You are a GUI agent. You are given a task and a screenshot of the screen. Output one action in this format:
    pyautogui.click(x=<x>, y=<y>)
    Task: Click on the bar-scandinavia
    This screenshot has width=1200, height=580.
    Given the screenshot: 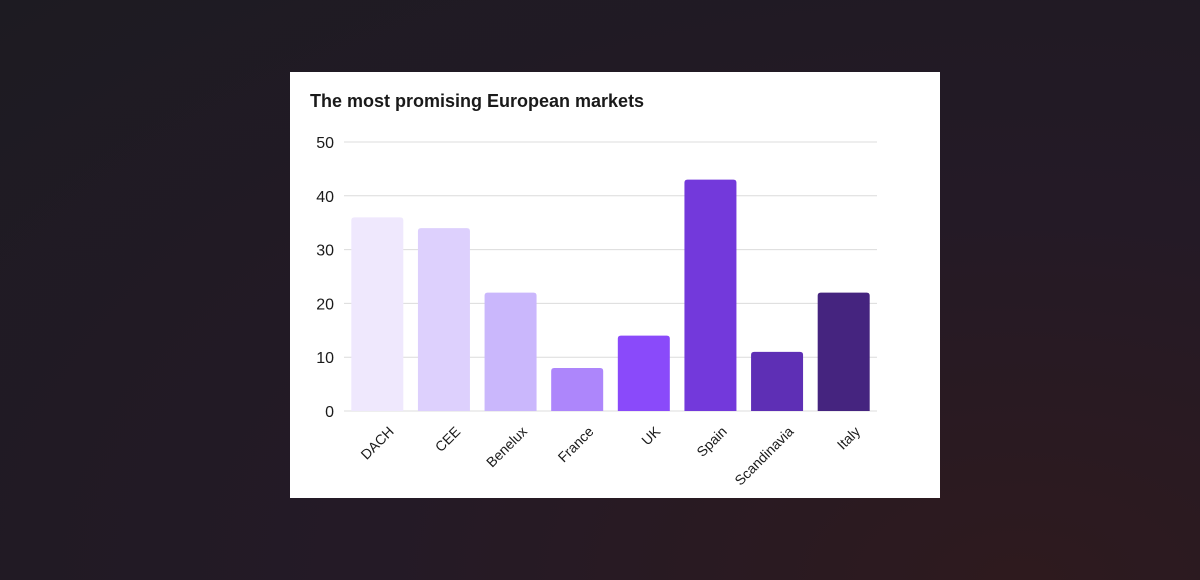 What is the action you would take?
    pyautogui.click(x=777, y=381)
    